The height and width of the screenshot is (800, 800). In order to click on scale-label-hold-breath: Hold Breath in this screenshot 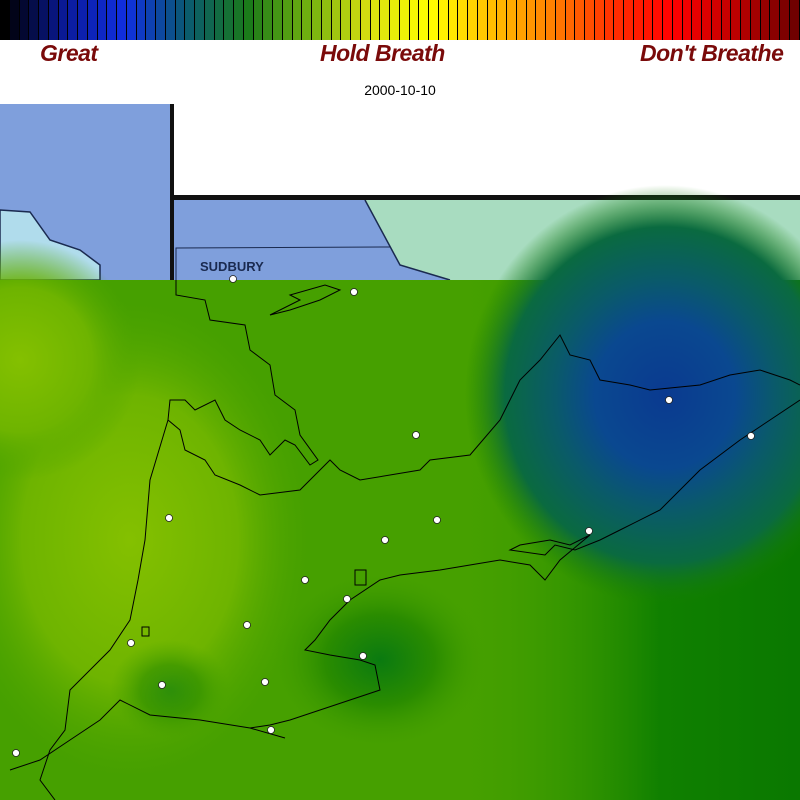, I will do `click(382, 53)`.